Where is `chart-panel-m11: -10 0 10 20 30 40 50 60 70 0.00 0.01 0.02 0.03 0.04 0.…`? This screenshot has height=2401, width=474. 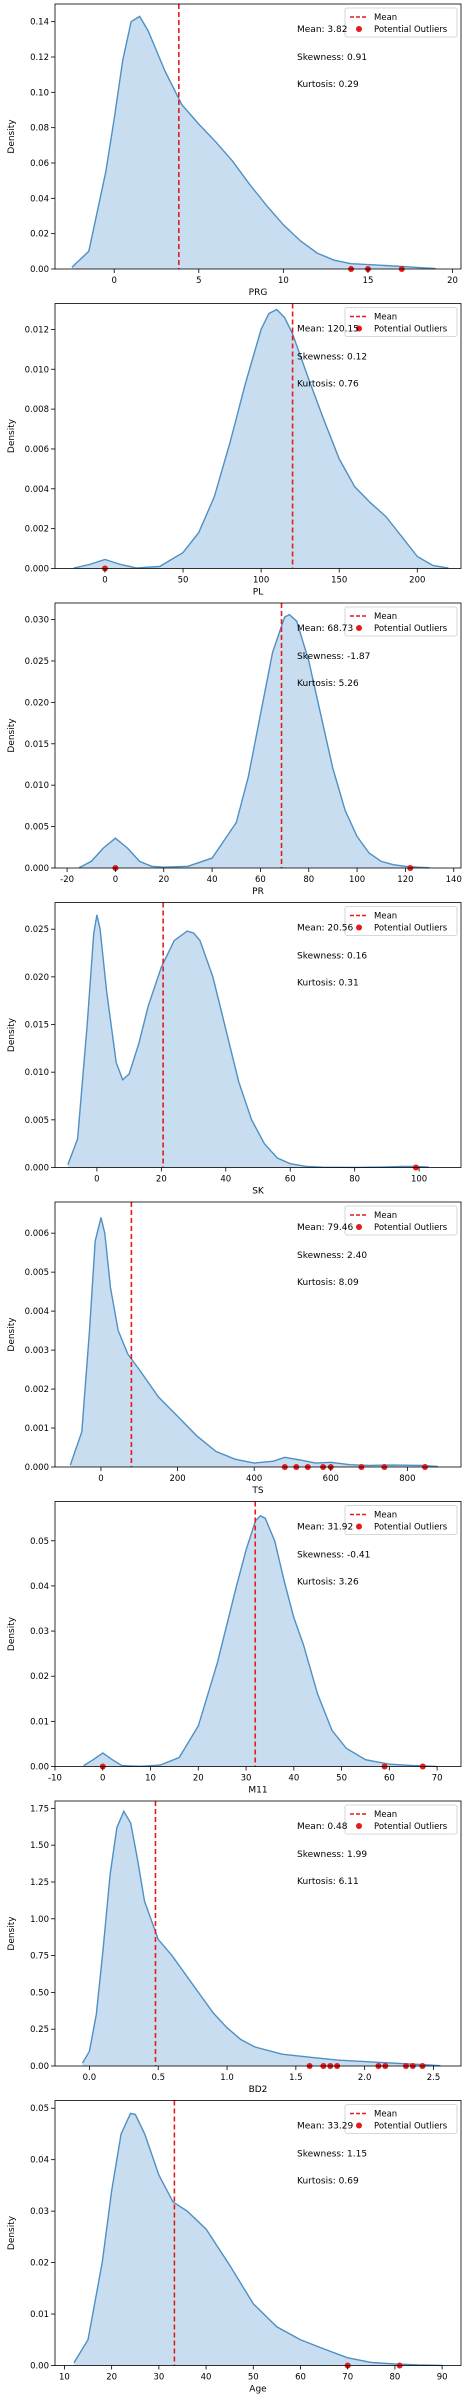 chart-panel-m11: -10 0 10 20 30 40 50 60 70 0.00 0.01 0.02 0.03 0.04 0.… is located at coordinates (234, 1648).